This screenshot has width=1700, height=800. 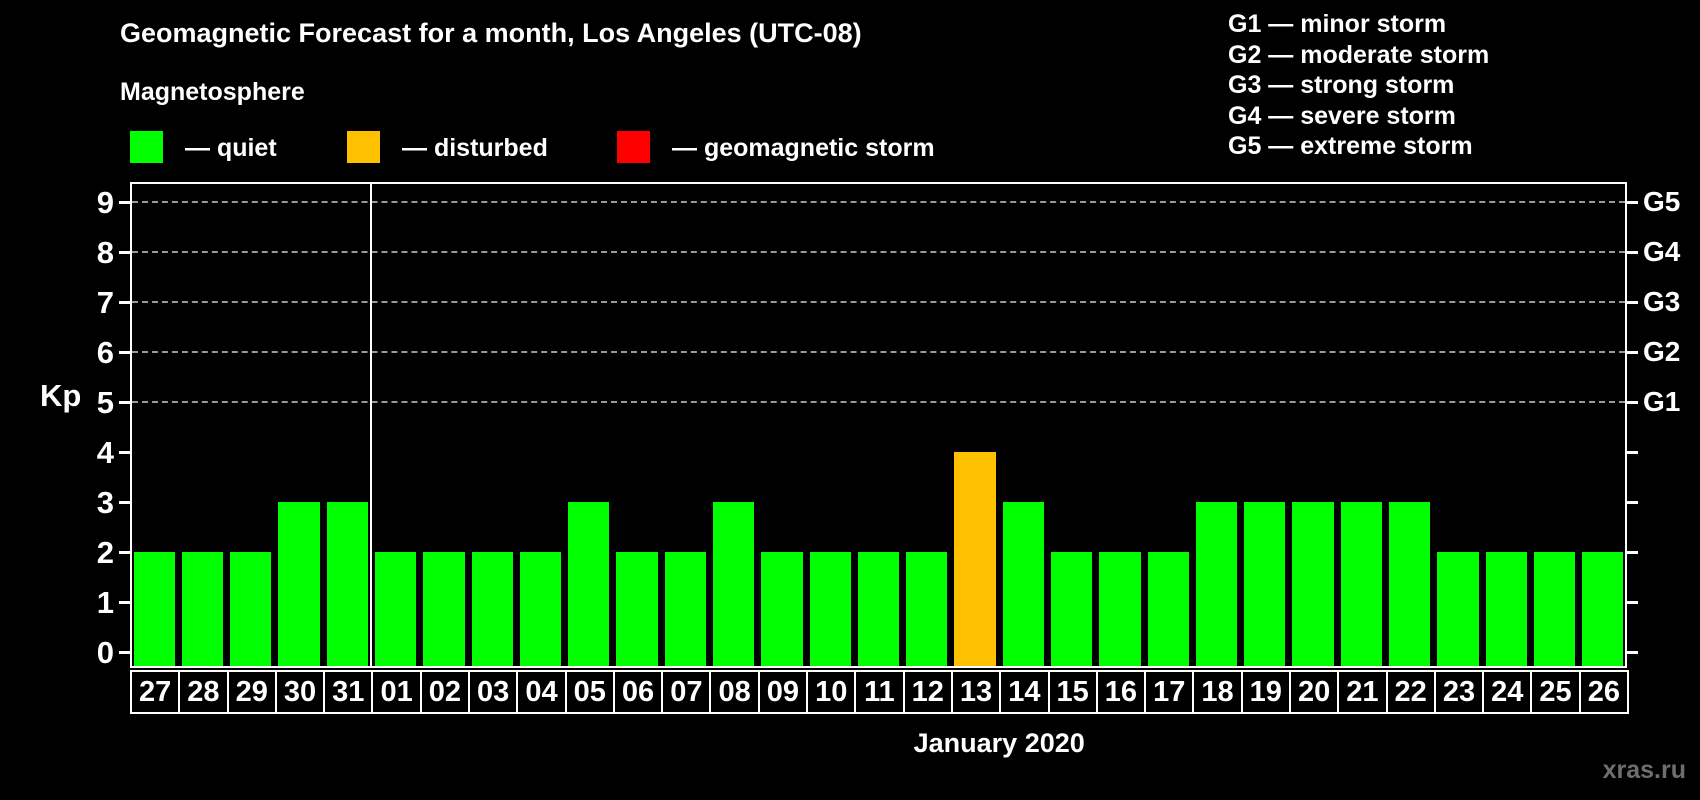 I want to click on legend-label-disturbed: — disturbed, so click(x=475, y=148).